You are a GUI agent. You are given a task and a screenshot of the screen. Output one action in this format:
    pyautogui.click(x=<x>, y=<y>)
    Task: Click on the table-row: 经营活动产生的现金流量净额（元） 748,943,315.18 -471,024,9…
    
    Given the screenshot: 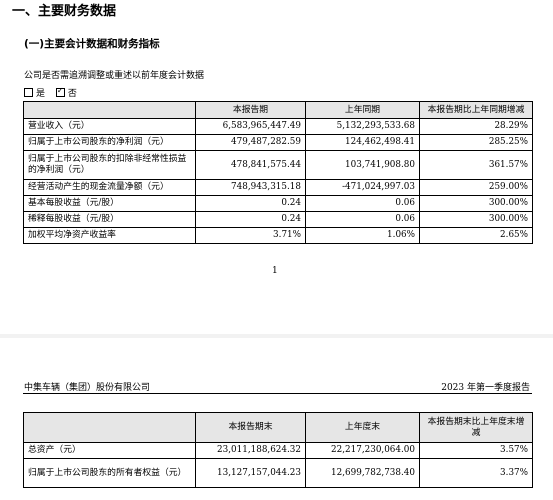 What is the action you would take?
    pyautogui.click(x=278, y=187)
    